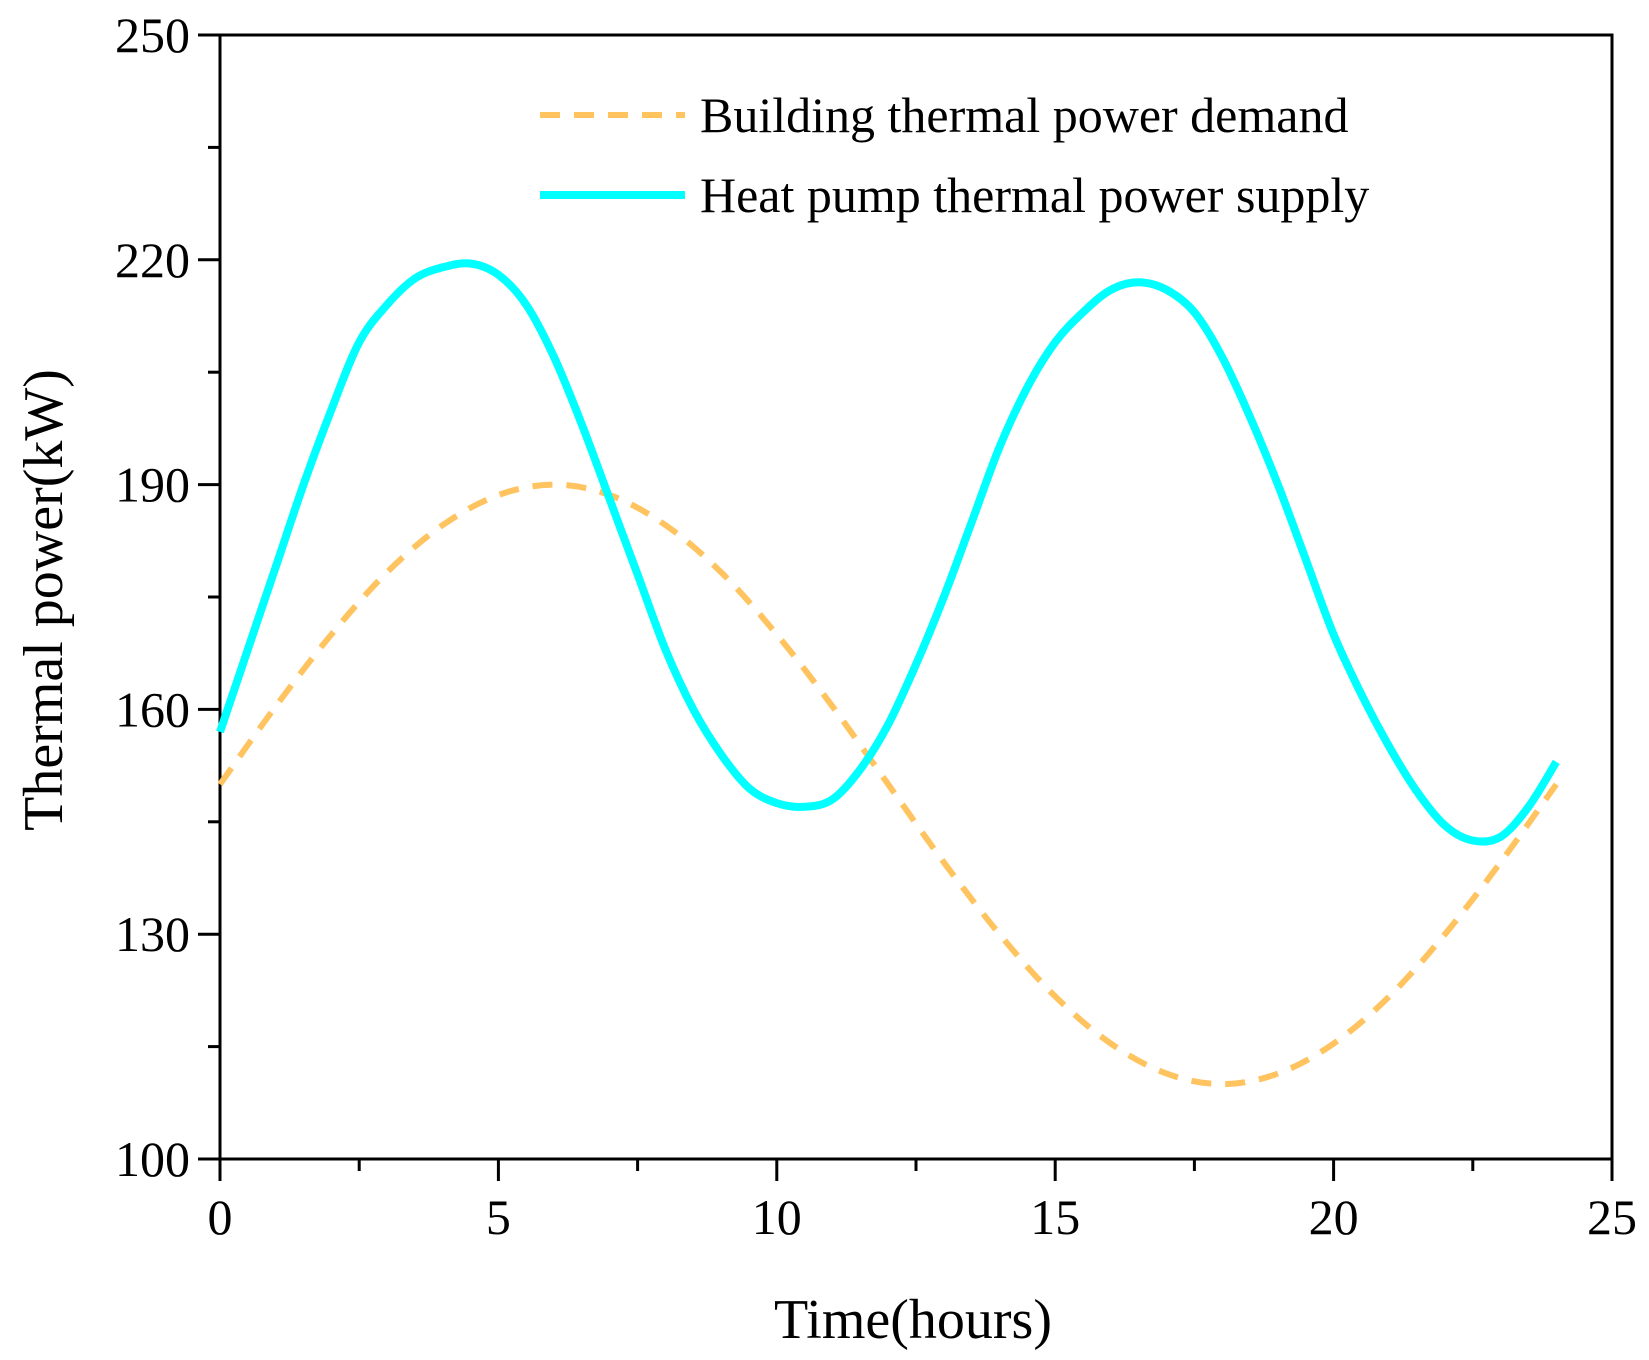  What do you see at coordinates (152, 934) in the screenshot?
I see `y-tick-label: 130` at bounding box center [152, 934].